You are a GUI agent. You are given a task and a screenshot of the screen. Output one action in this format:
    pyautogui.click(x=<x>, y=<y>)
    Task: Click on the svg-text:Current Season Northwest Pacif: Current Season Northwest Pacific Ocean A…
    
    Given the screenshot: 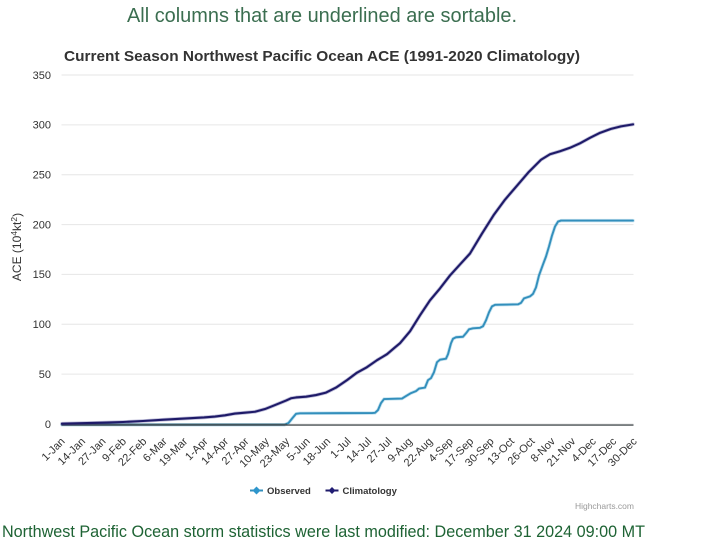 What is the action you would take?
    pyautogui.click(x=322, y=56)
    